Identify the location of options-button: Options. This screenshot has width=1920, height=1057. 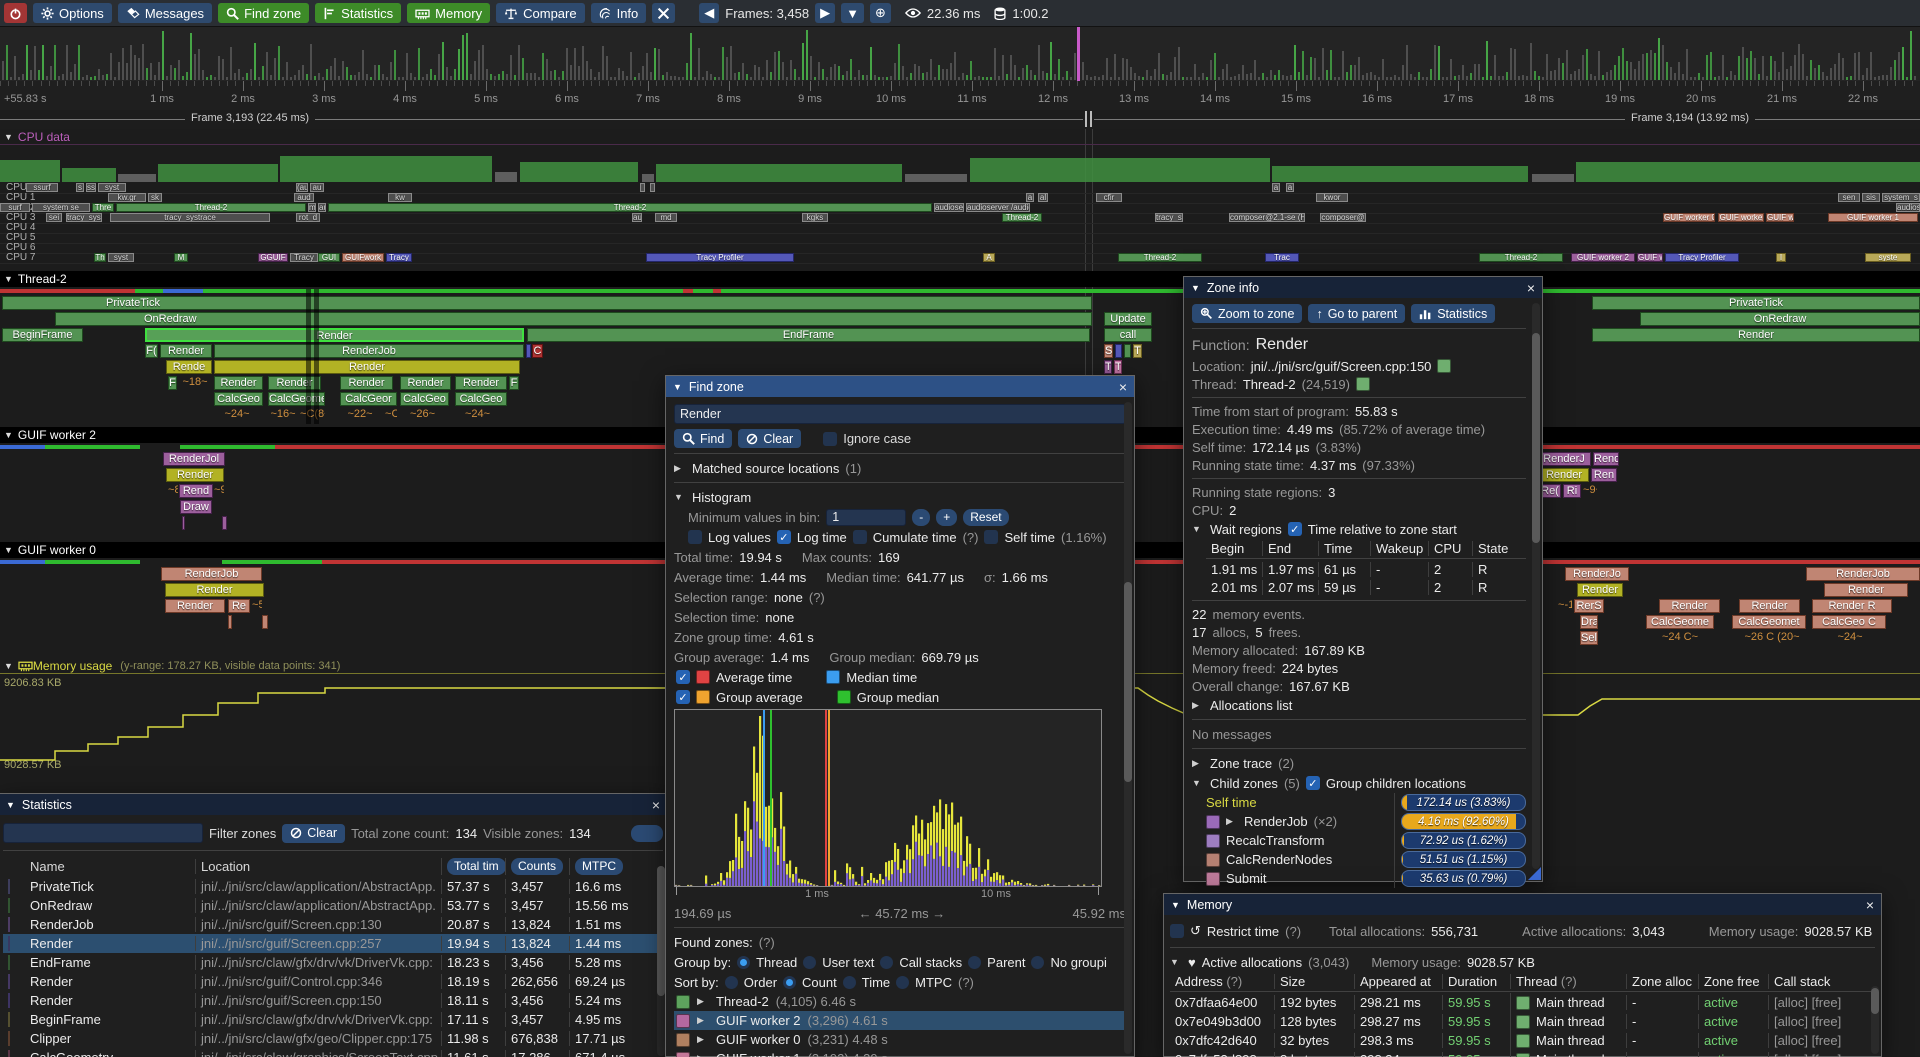
(72, 13).